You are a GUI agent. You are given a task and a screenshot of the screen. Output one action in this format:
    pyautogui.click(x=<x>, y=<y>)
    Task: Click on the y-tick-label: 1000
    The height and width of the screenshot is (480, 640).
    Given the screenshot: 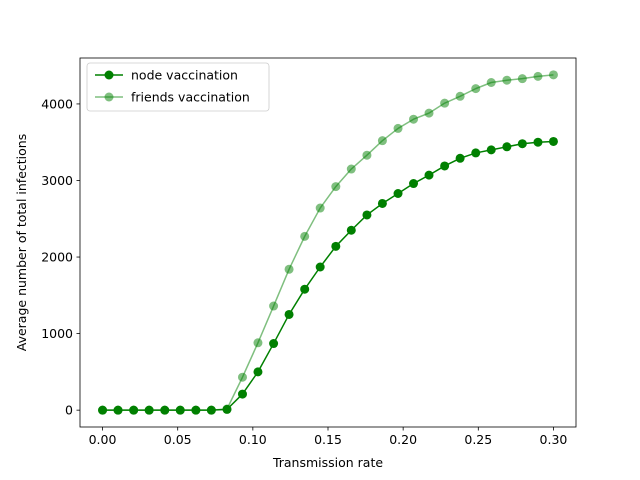 What is the action you would take?
    pyautogui.click(x=57, y=333)
    